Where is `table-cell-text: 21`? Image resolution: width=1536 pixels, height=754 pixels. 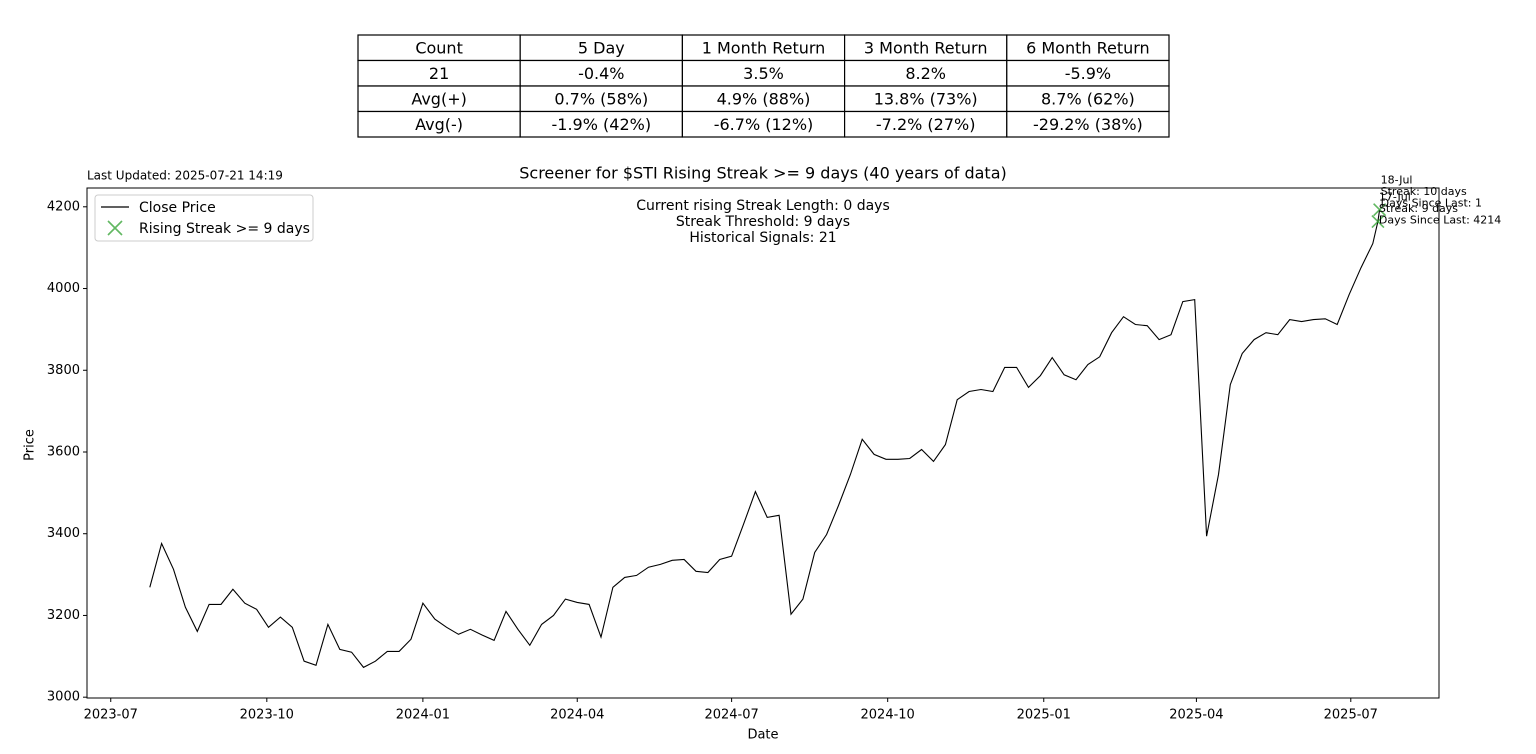
table-cell-text: 21 is located at coordinates (439, 73).